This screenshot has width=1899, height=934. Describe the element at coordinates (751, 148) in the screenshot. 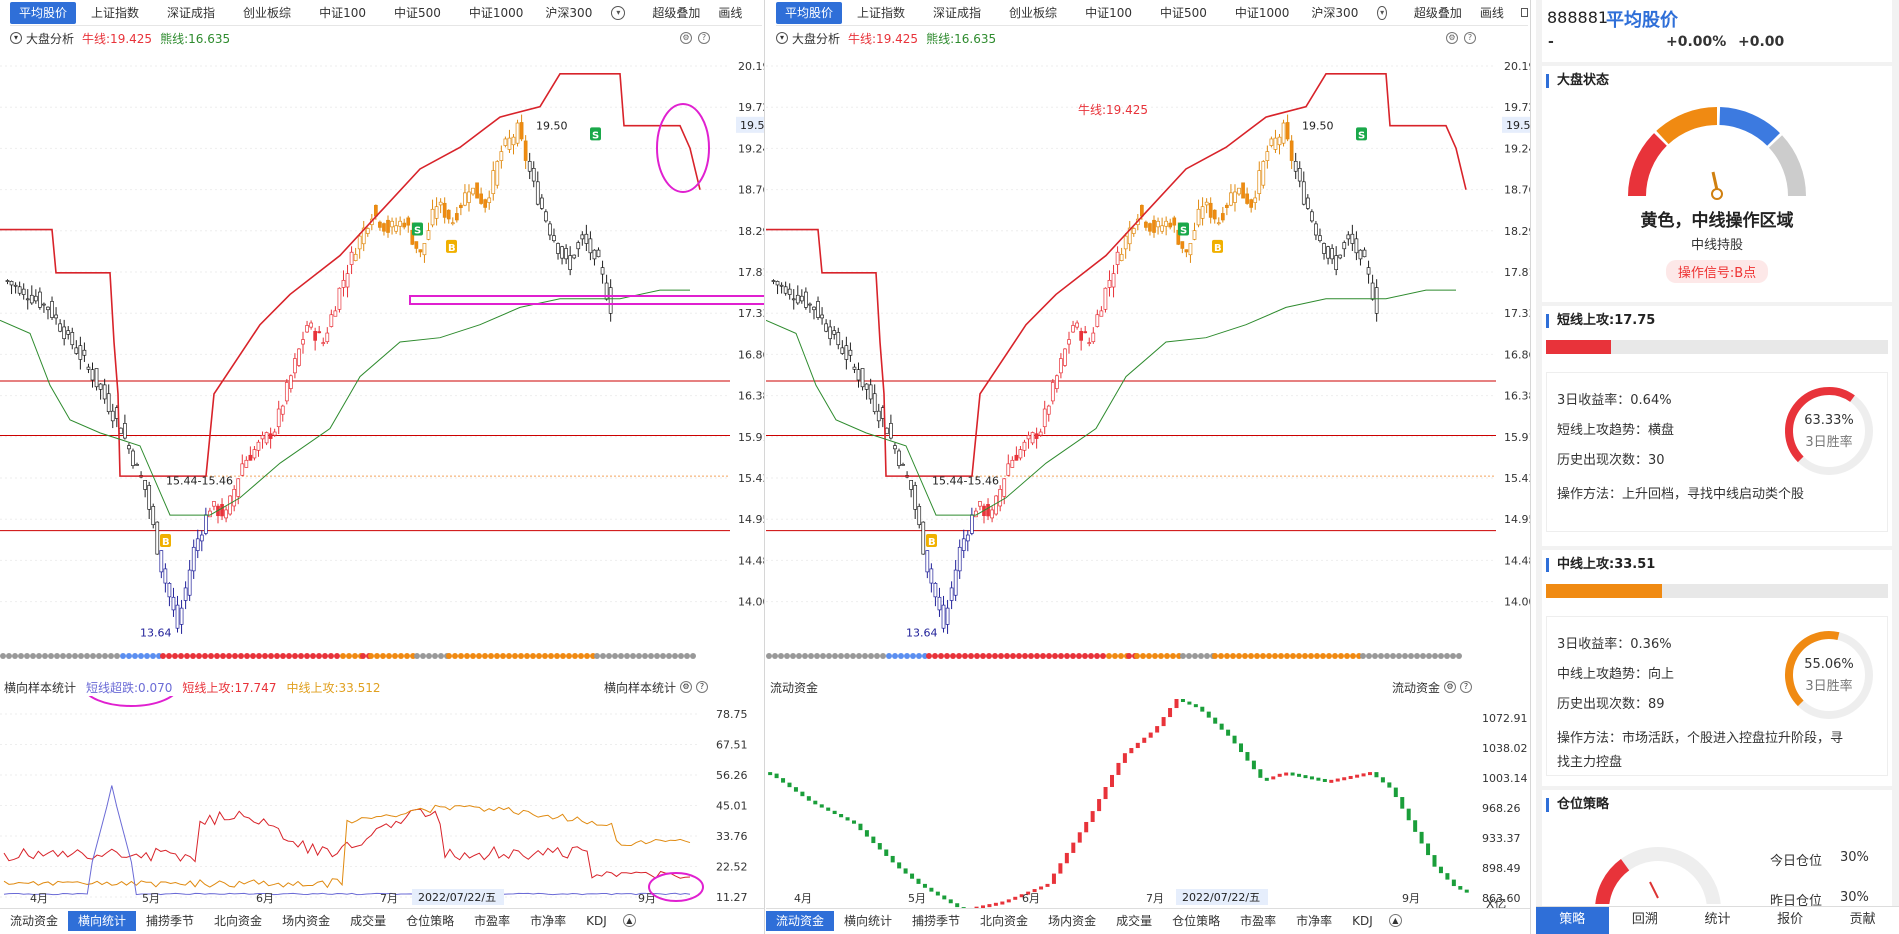

I see `price-tick: 19.24` at that location.